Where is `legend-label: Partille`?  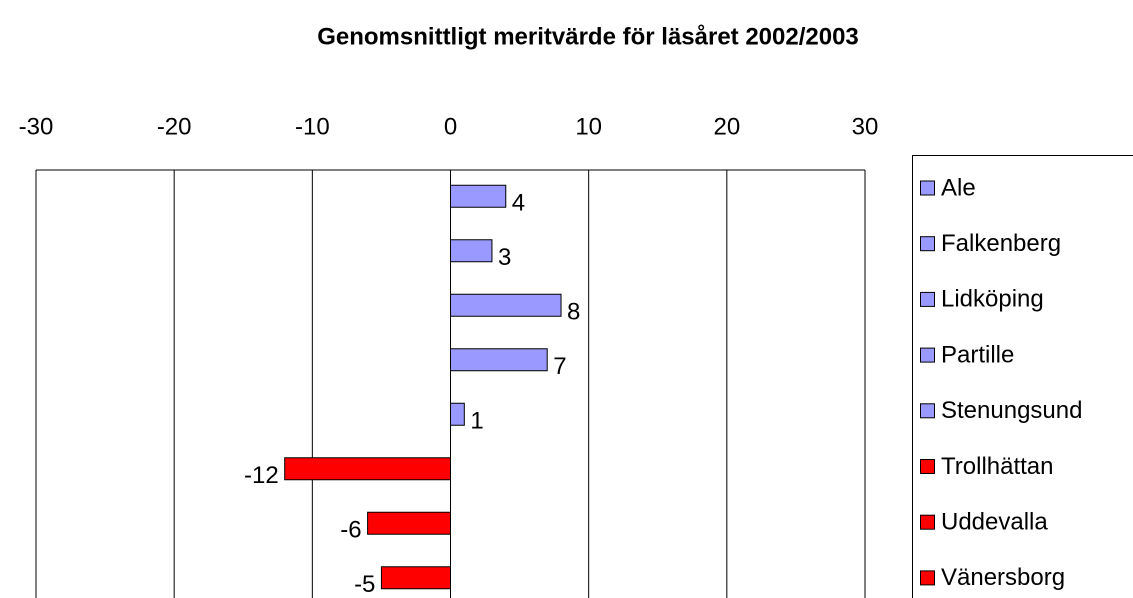 legend-label: Partille is located at coordinates (977, 354).